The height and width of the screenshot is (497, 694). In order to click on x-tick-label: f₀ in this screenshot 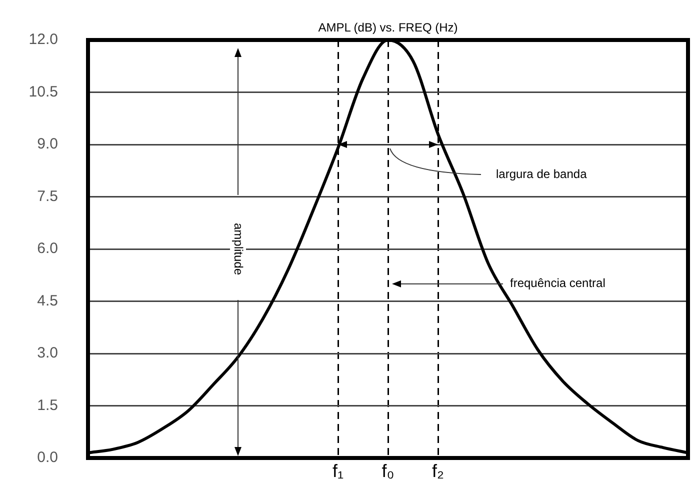, I will do `click(388, 470)`.